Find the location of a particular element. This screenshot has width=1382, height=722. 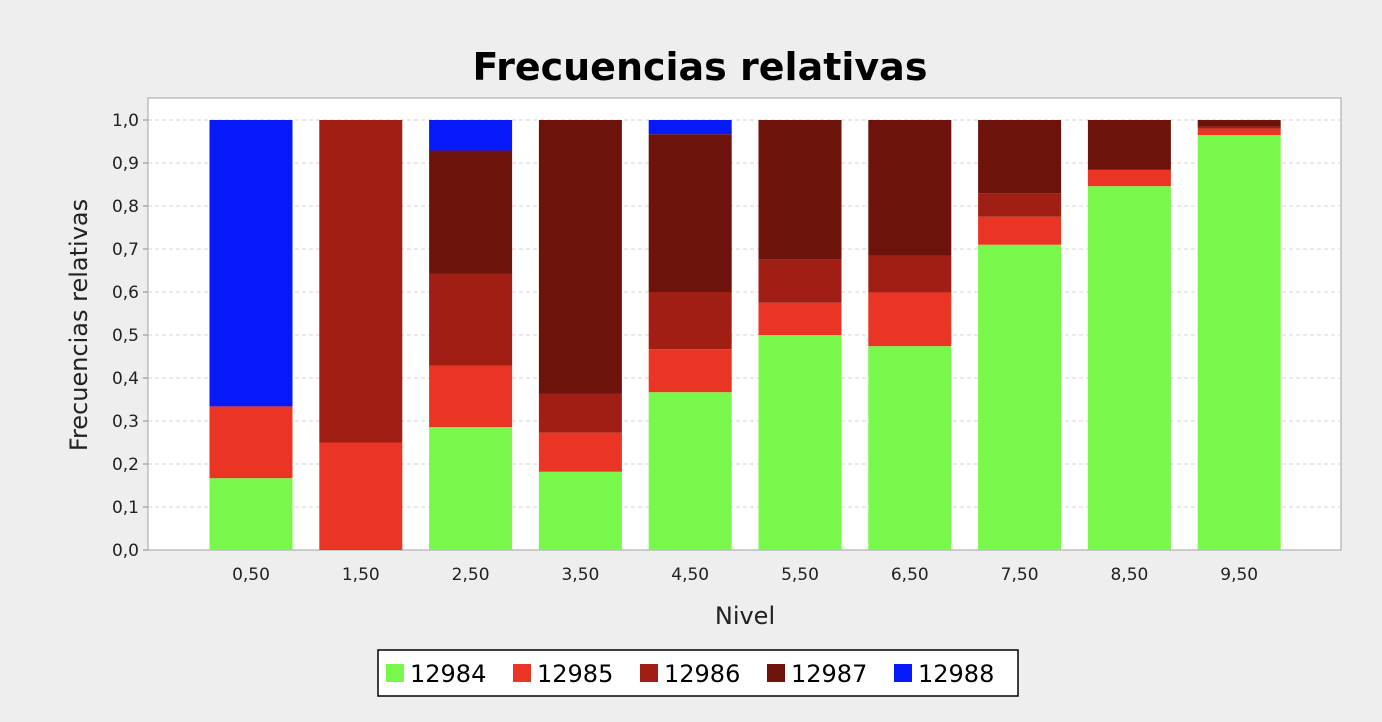

y-axis-ticks: 0,0 0,1 0,2 0,3 0,4 0,5 0,6 0,7 0,8 0,9 1,0 is located at coordinates (130, 336).